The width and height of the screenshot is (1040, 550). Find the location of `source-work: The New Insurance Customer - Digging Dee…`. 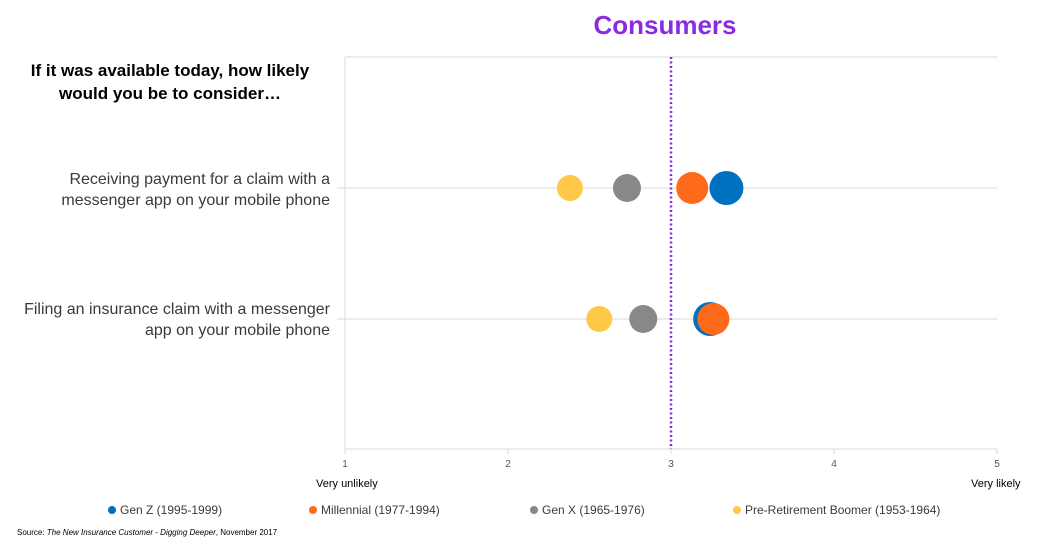

source-work: The New Insurance Customer - Digging Dee… is located at coordinates (131, 532).